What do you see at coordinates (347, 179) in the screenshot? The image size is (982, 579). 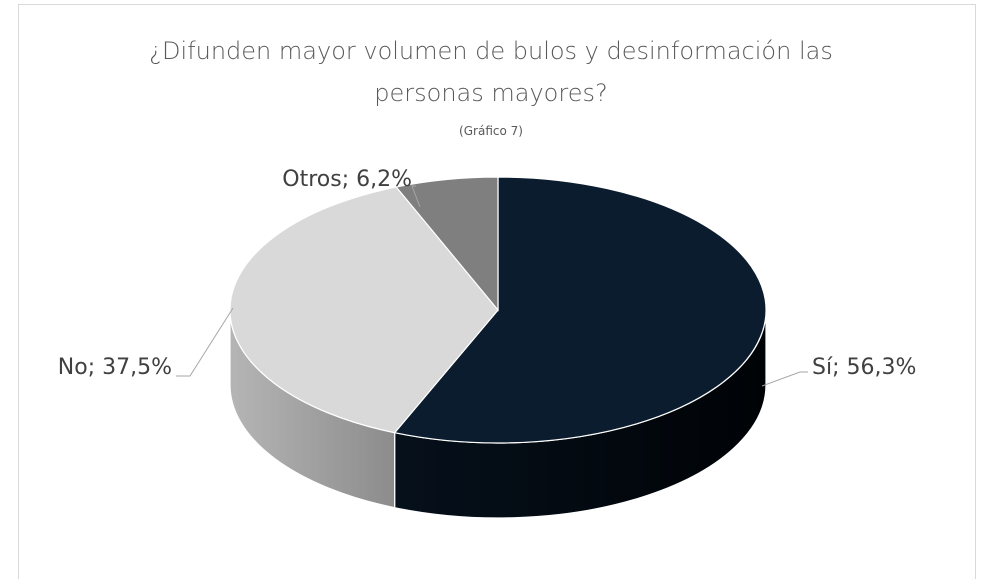 I see `data-label: Otros; 6,2%` at bounding box center [347, 179].